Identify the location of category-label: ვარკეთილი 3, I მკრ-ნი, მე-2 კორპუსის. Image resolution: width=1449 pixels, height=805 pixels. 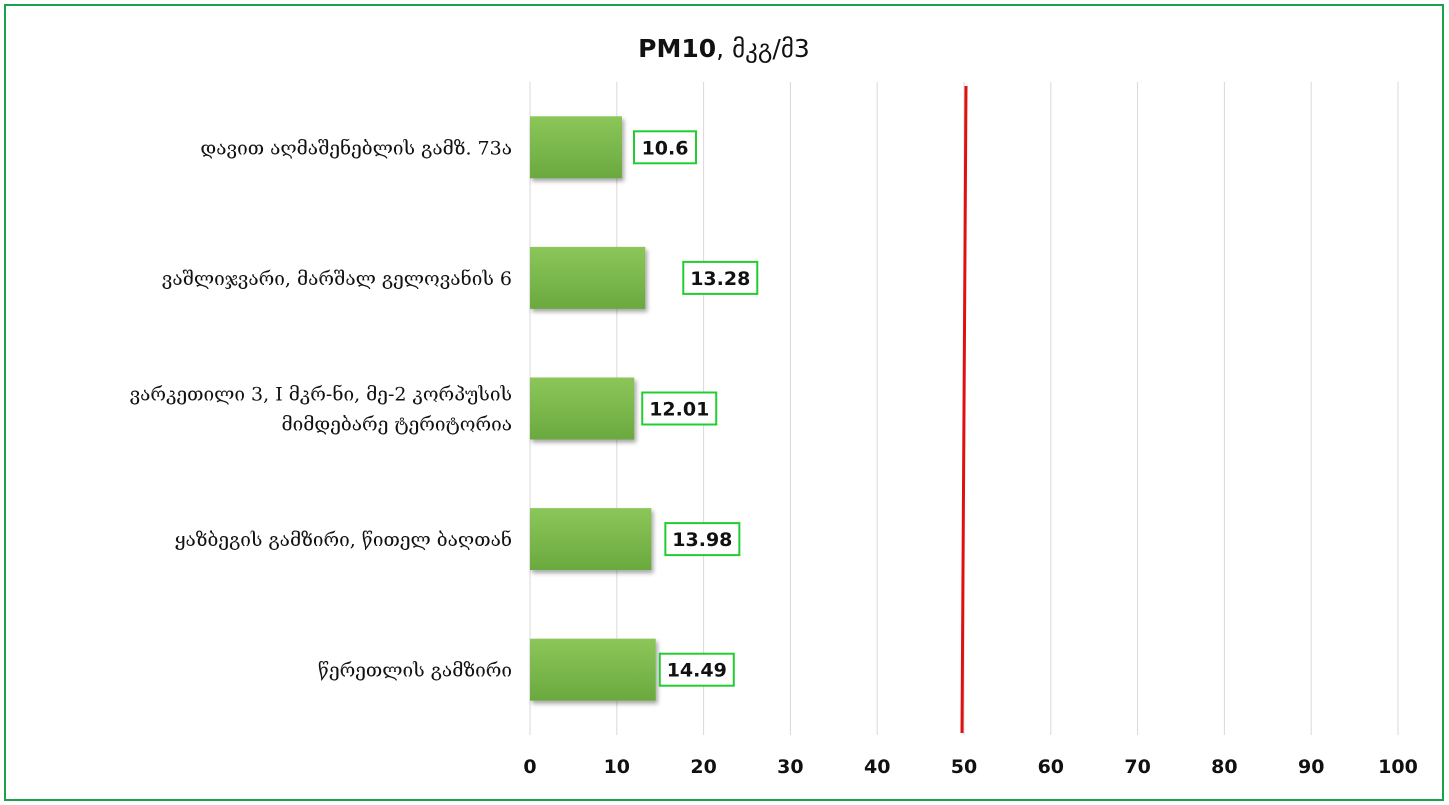
(321, 395).